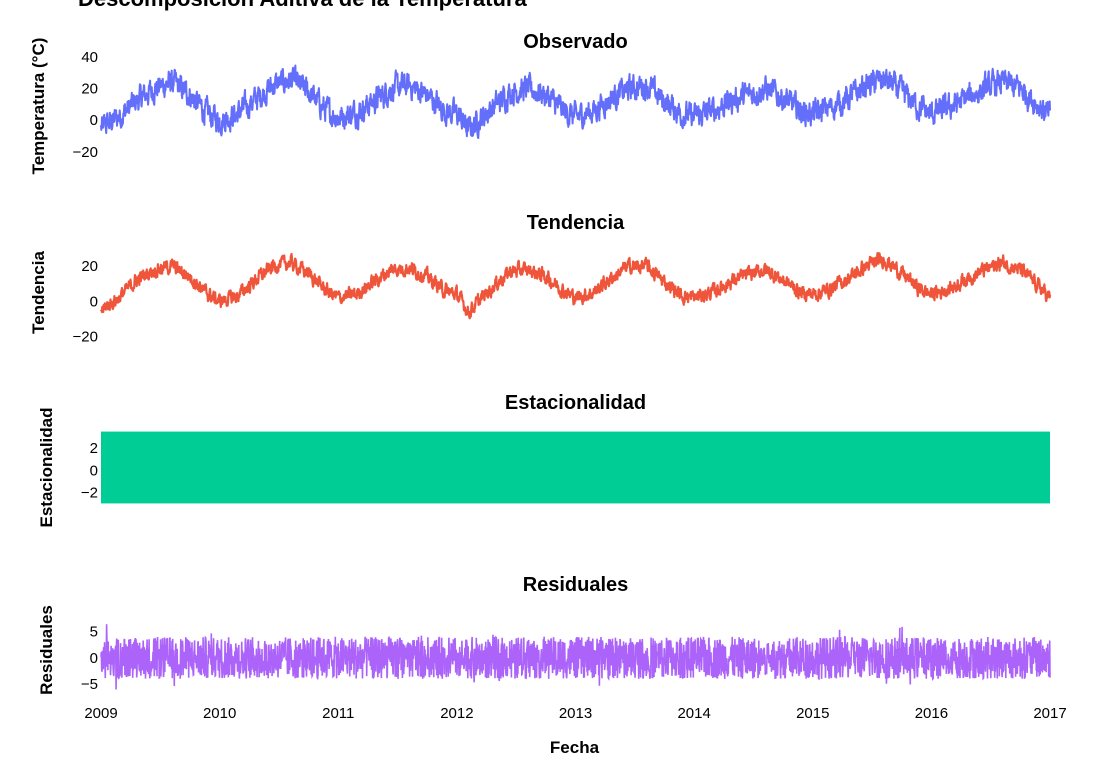 This screenshot has height=762, width=1099. What do you see at coordinates (94, 632) in the screenshot?
I see `y-tick-label: 5` at bounding box center [94, 632].